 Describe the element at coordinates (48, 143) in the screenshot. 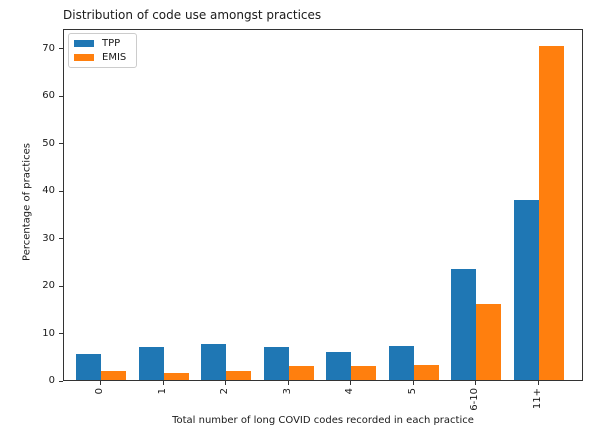

I see `y-tick-label: 50` at that location.